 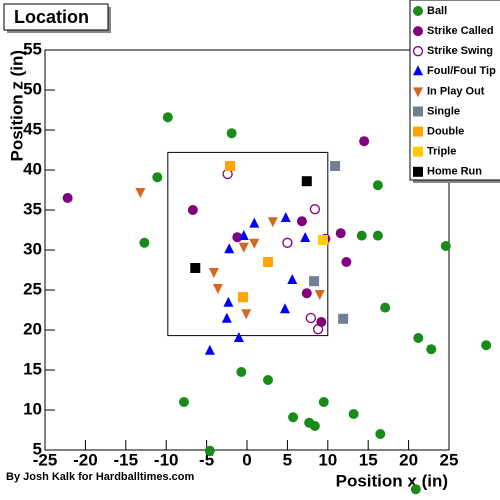 What do you see at coordinates (246, 459) in the screenshot?
I see `x-tick-label: 0` at bounding box center [246, 459].